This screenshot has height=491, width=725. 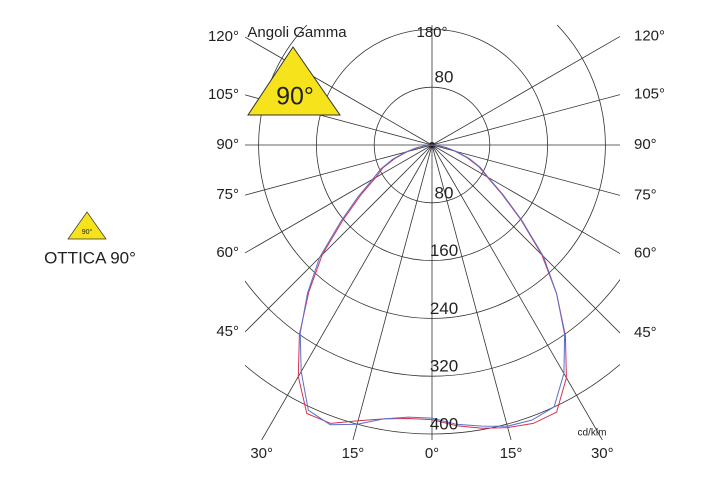 What do you see at coordinates (90, 257) in the screenshot?
I see `optic-label: OTTICA 90°` at bounding box center [90, 257].